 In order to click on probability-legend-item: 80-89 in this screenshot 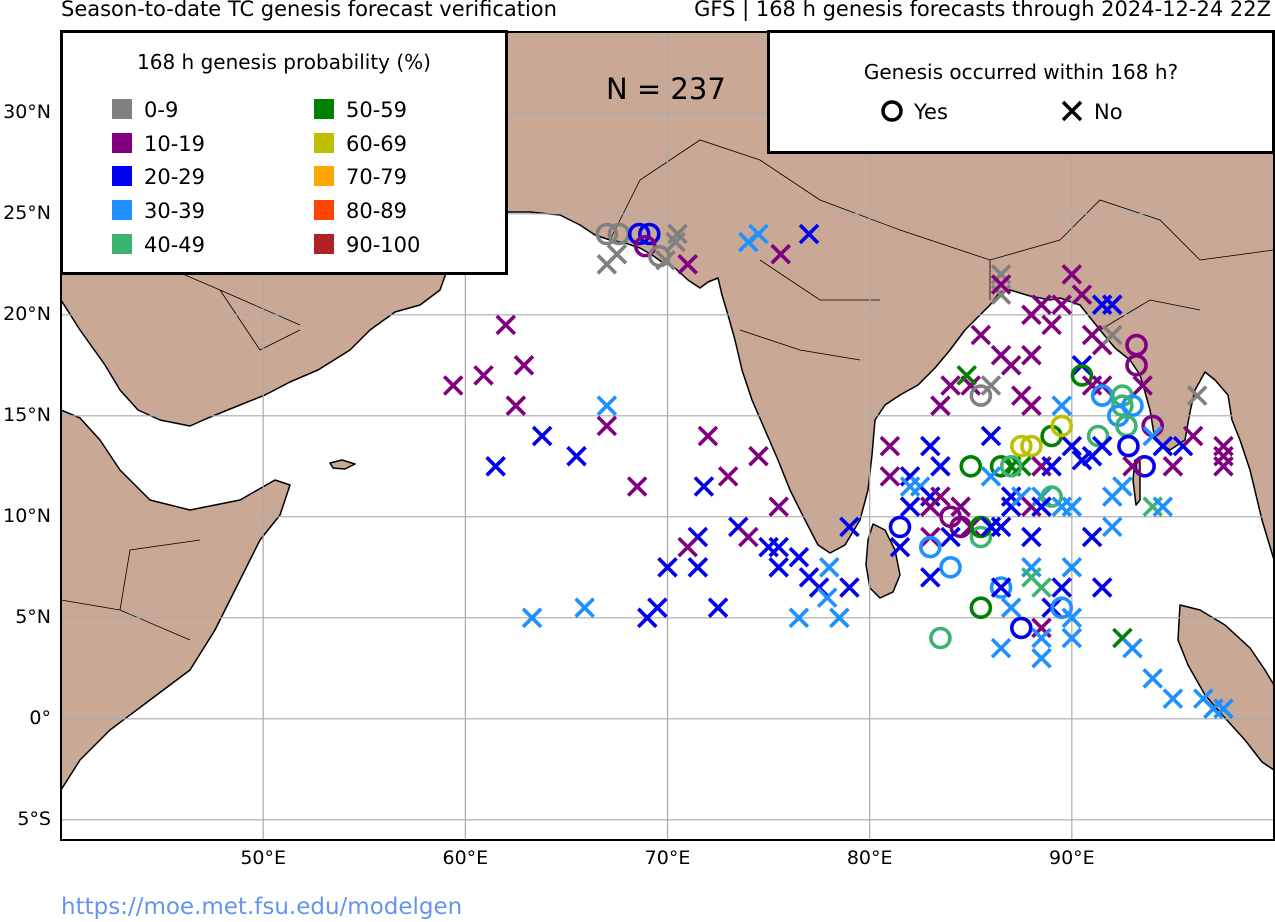, I will do `click(360, 211)`.